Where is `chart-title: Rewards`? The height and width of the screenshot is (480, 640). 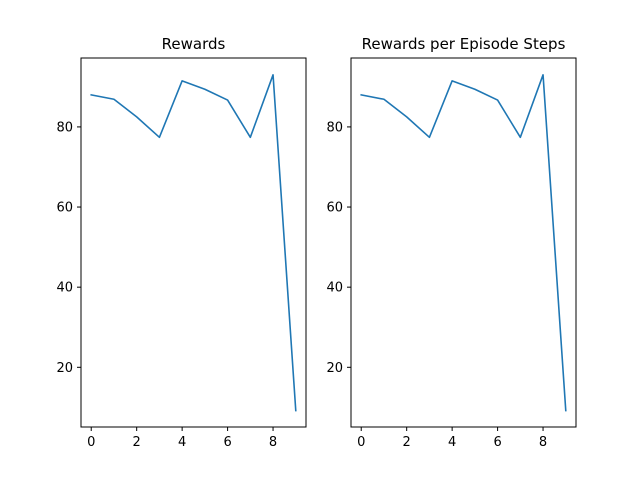 chart-title: Rewards is located at coordinates (194, 44).